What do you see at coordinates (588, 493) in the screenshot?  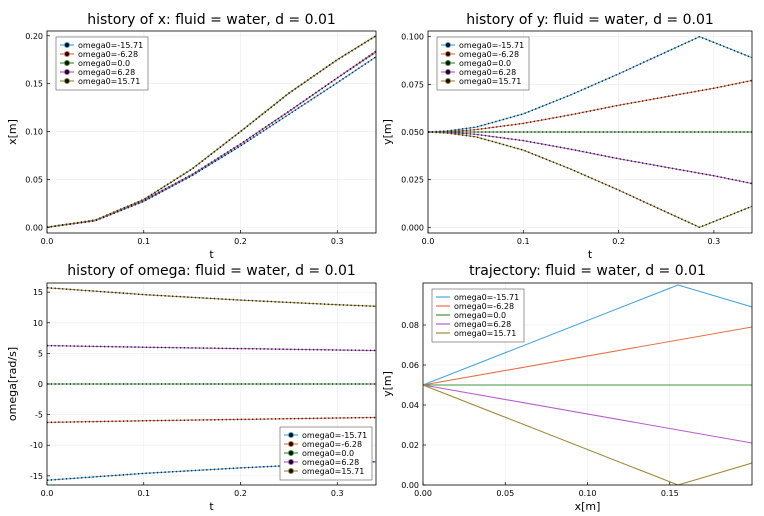 I see `x-tick-label: 0.10` at bounding box center [588, 493].